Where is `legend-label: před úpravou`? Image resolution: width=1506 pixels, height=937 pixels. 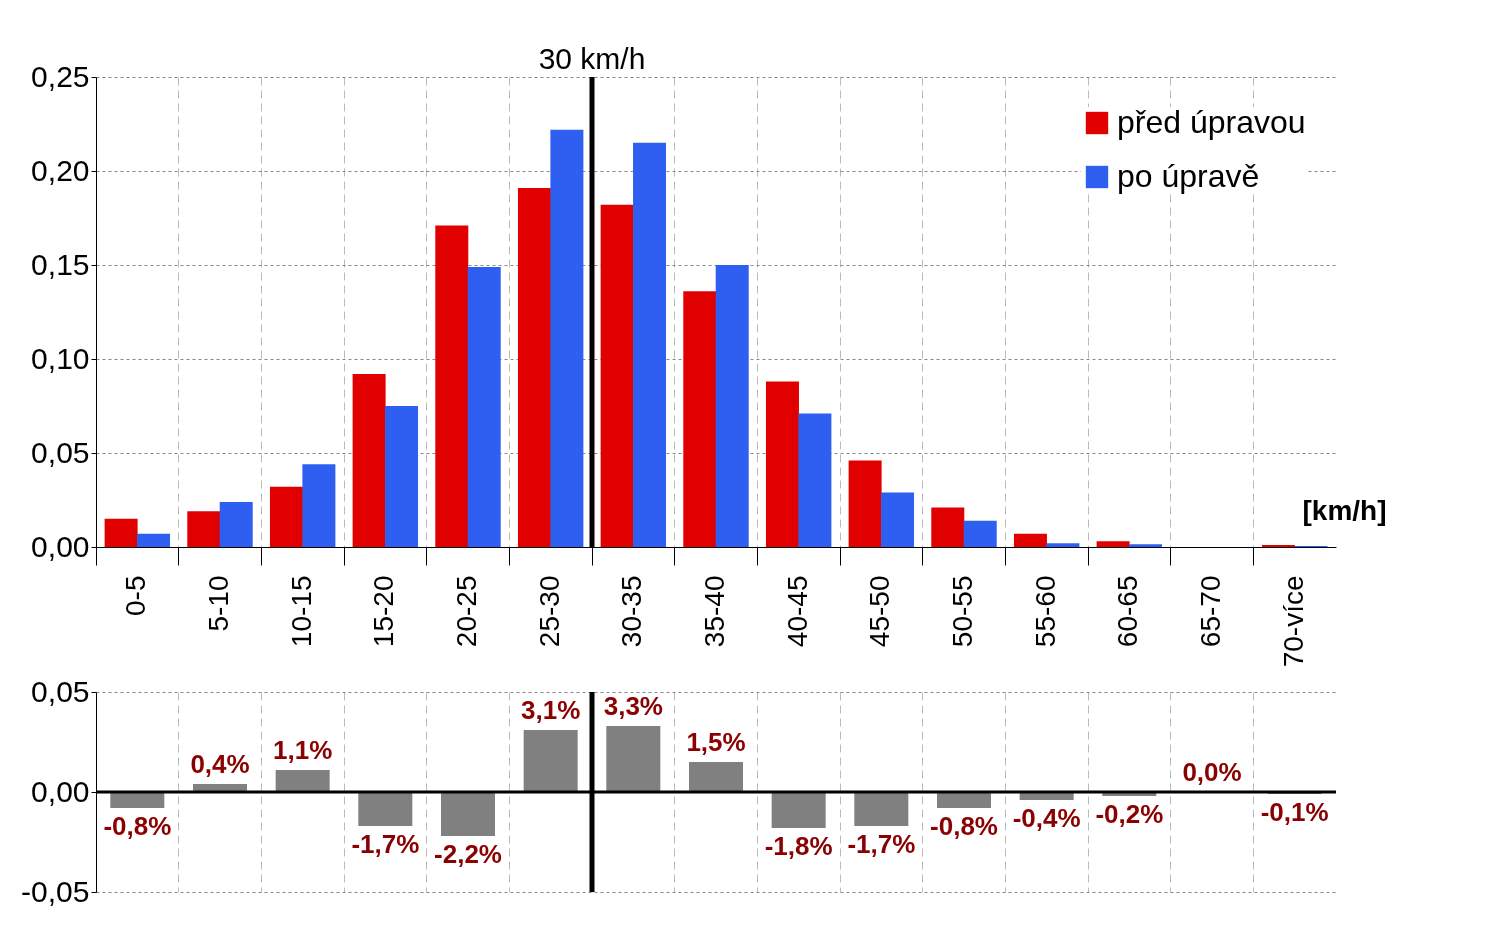
legend-label: před úpravou is located at coordinates (1211, 122).